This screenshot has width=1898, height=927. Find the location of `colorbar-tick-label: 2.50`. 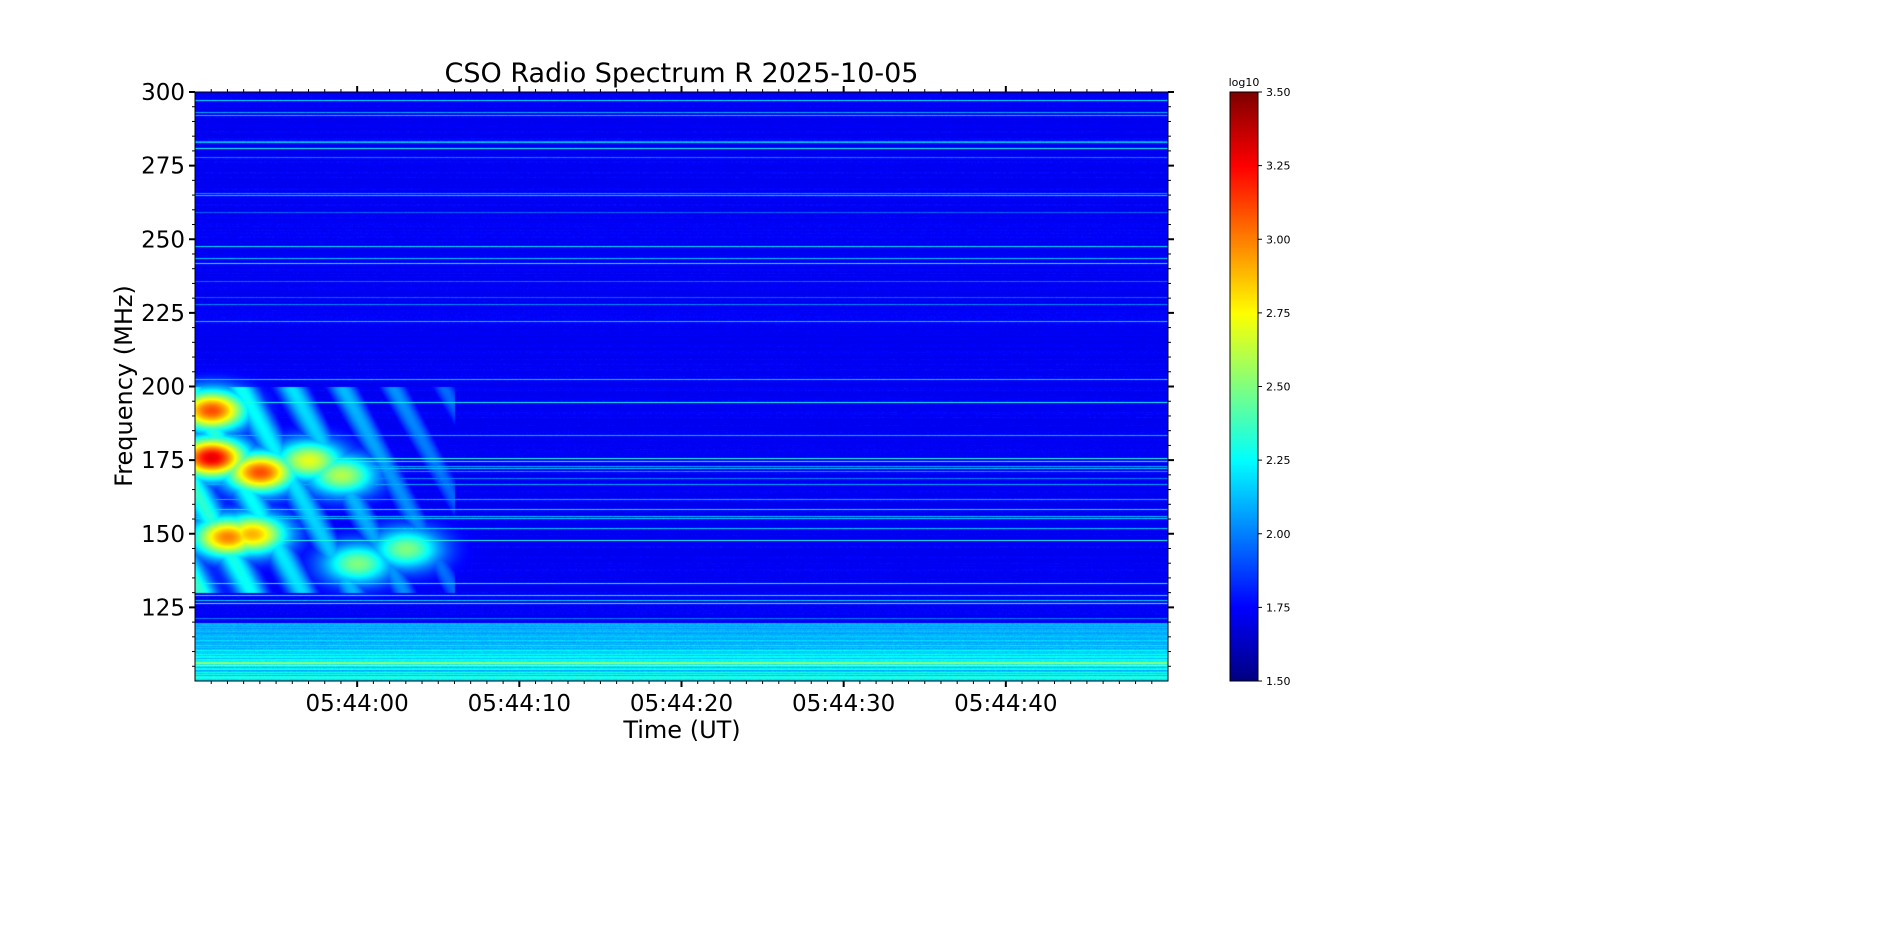

colorbar-tick-label: 2.50 is located at coordinates (1278, 387).